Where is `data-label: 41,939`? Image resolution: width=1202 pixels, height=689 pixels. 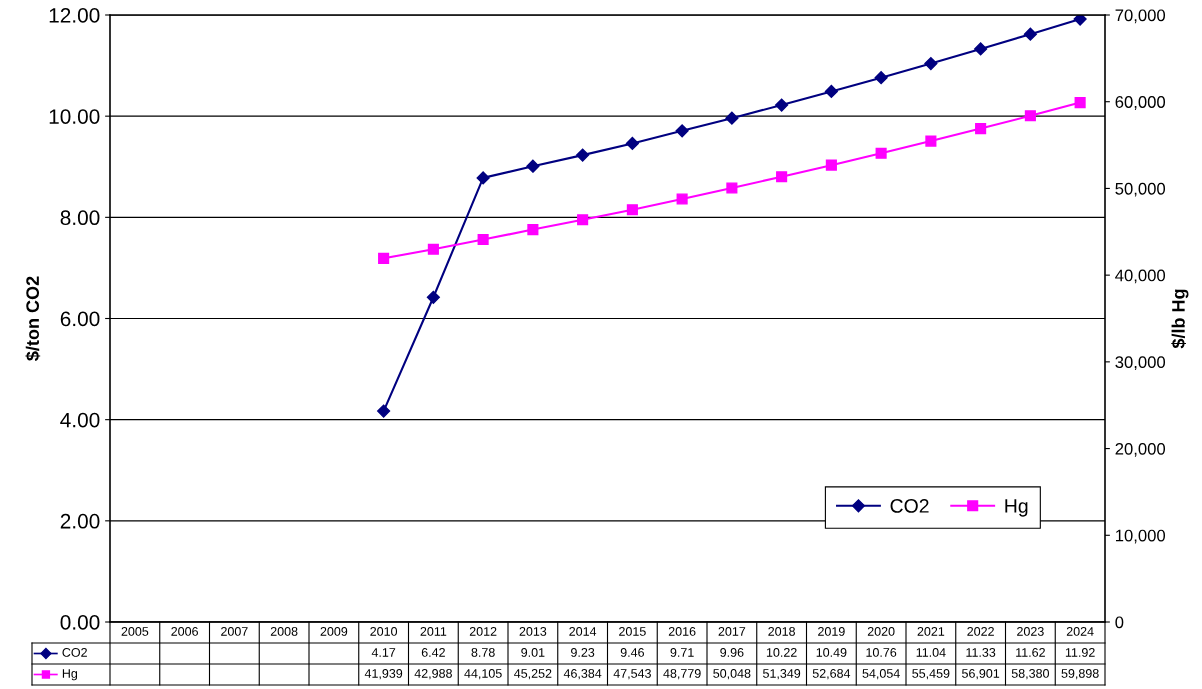 data-label: 41,939 is located at coordinates (383, 674).